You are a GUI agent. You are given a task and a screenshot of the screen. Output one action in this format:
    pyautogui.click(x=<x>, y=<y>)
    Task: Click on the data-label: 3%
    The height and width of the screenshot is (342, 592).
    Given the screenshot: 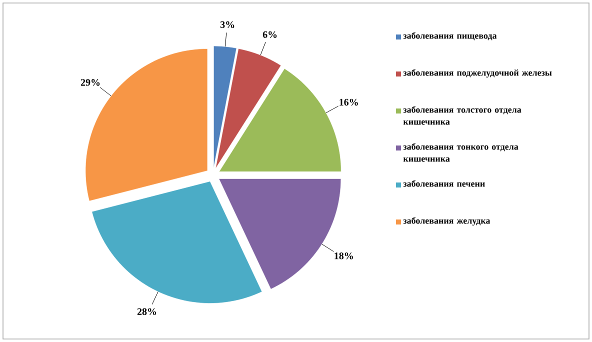 What is the action you would take?
    pyautogui.click(x=227, y=24)
    